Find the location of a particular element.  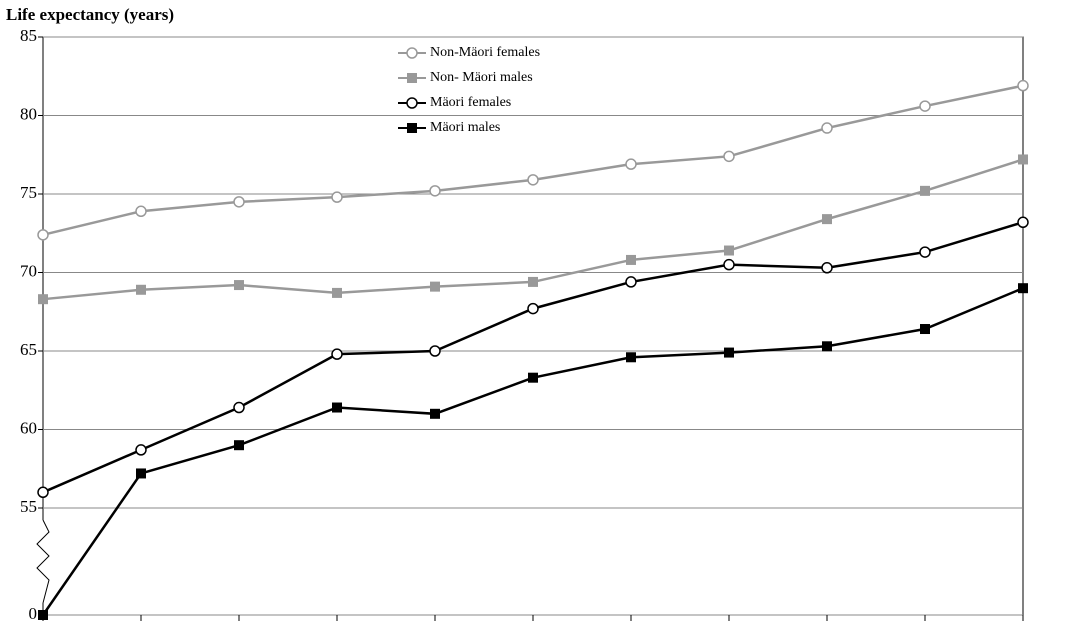

legend-label: Mäori males is located at coordinates (465, 127).